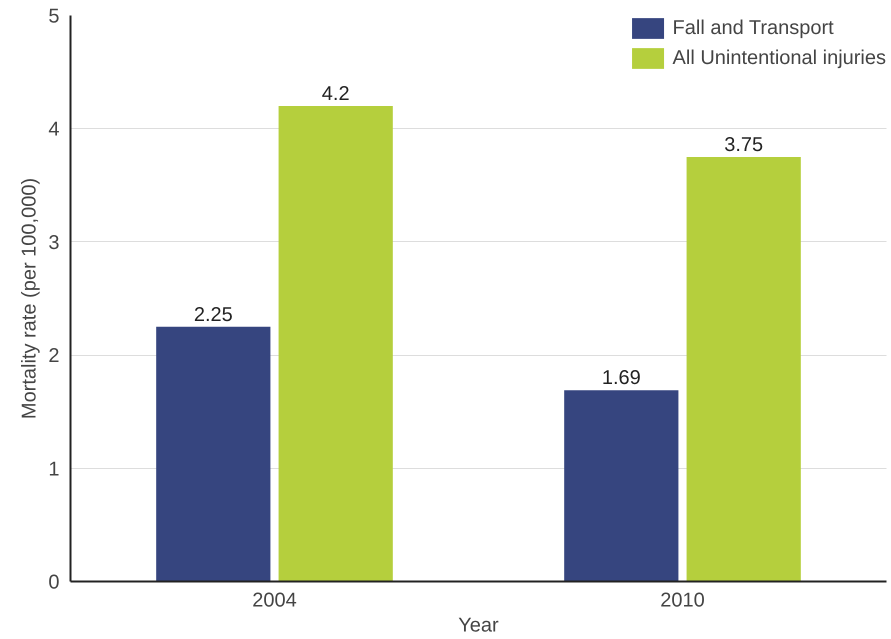 This screenshot has height=639, width=891. Describe the element at coordinates (779, 58) in the screenshot. I see `legend-label: All Unintentional injuries` at that location.